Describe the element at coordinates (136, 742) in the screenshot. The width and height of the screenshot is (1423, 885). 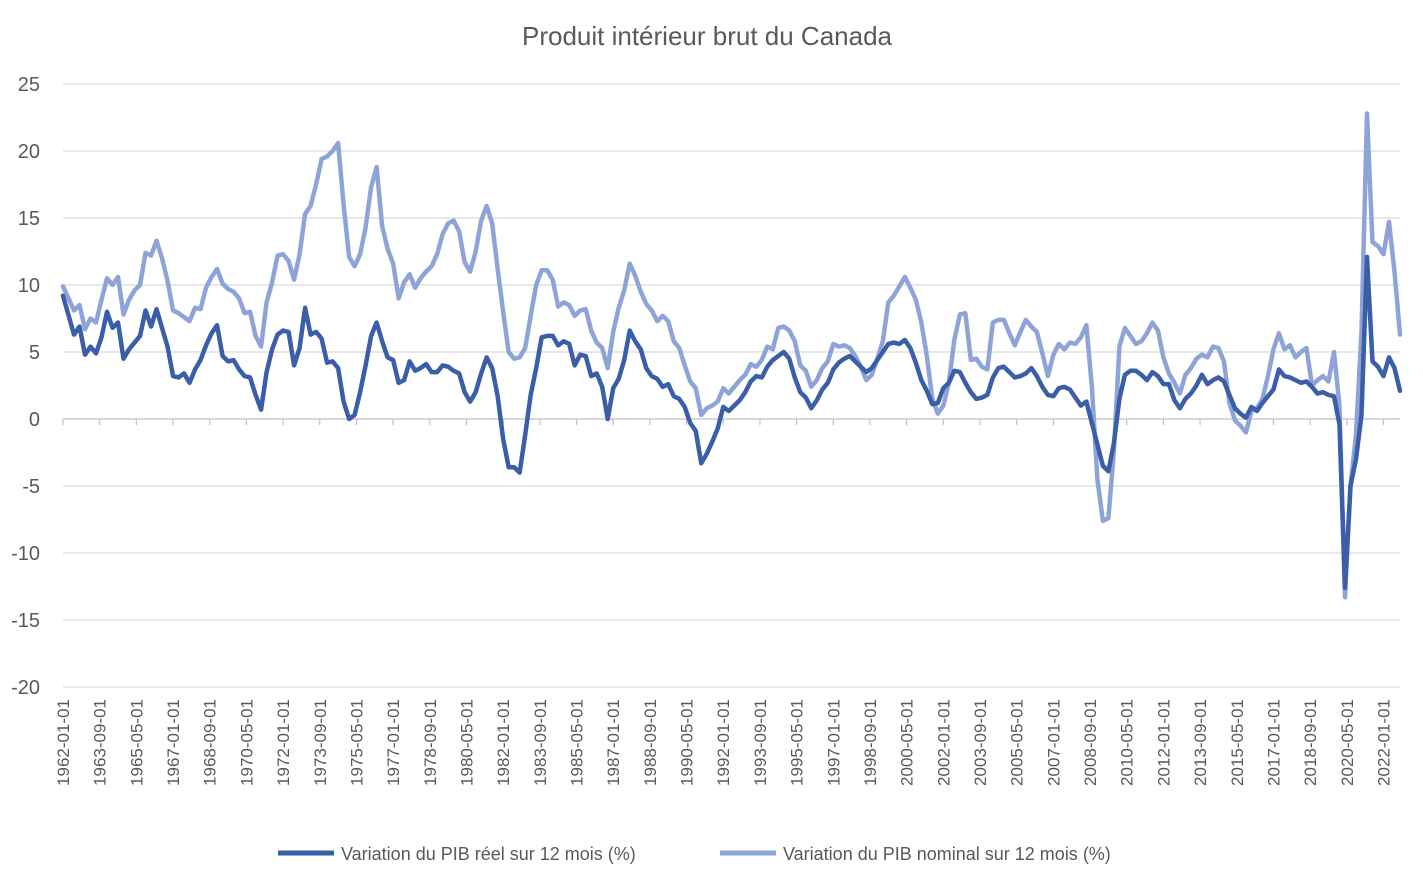
I see `x-tick-label: 1965-05-01` at that location.